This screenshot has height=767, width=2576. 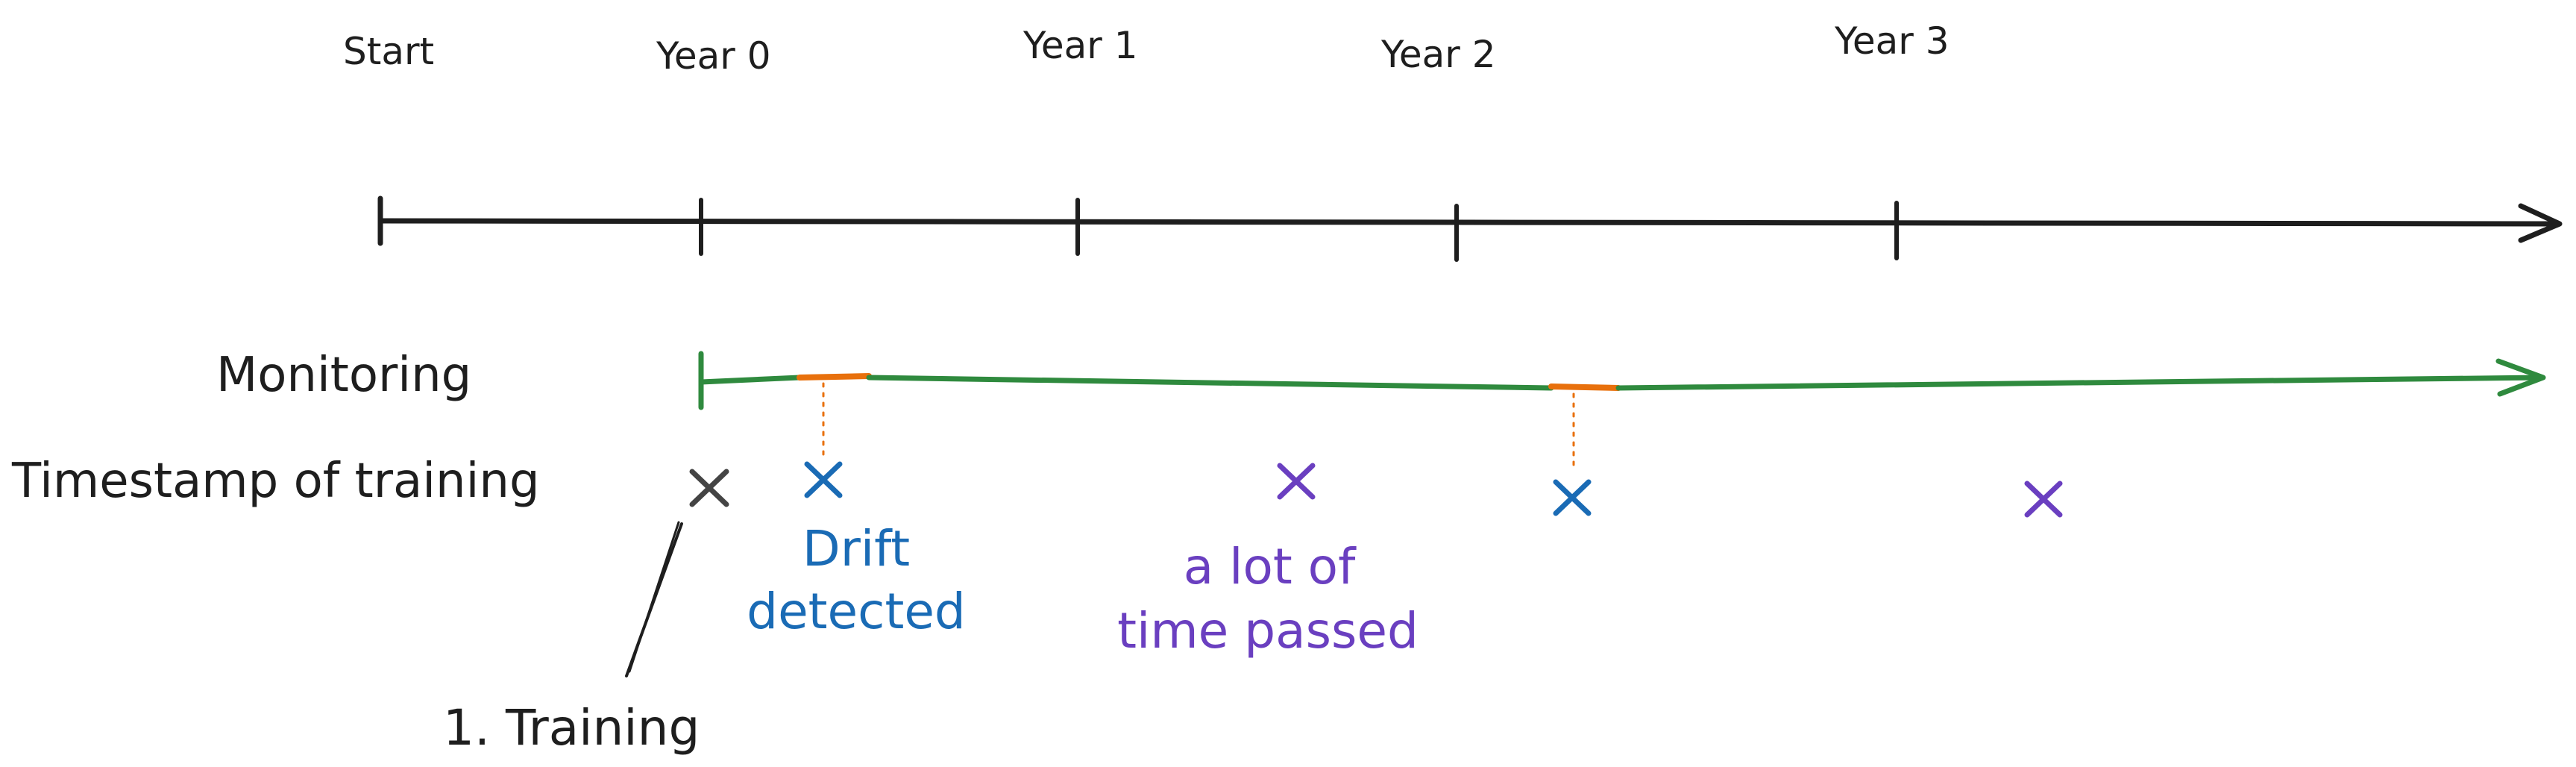 I want to click on time-axis, so click(x=1470, y=228).